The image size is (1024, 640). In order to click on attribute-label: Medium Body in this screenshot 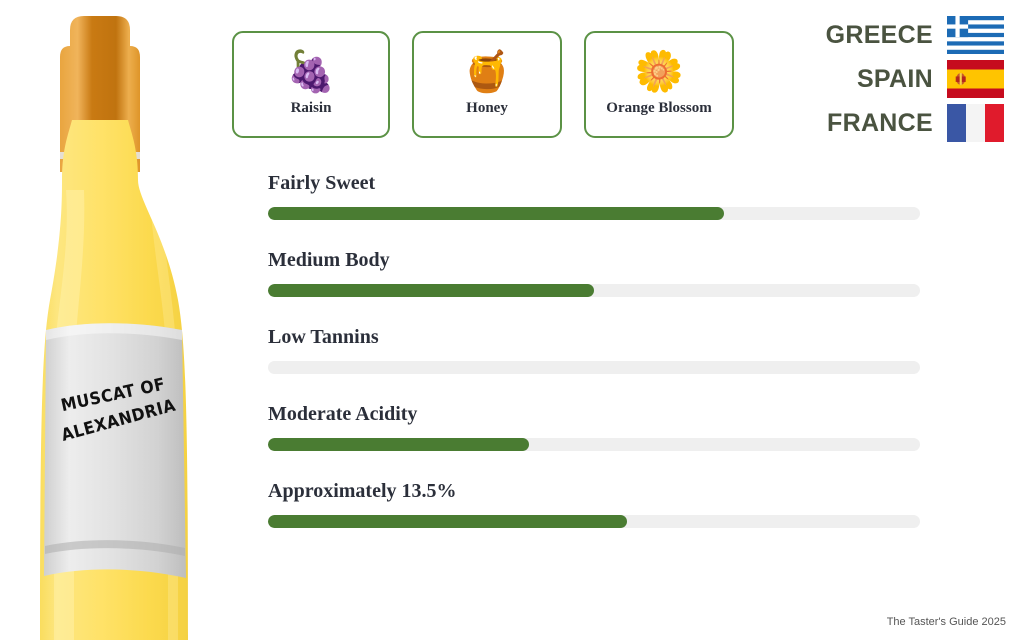, I will do `click(329, 260)`.